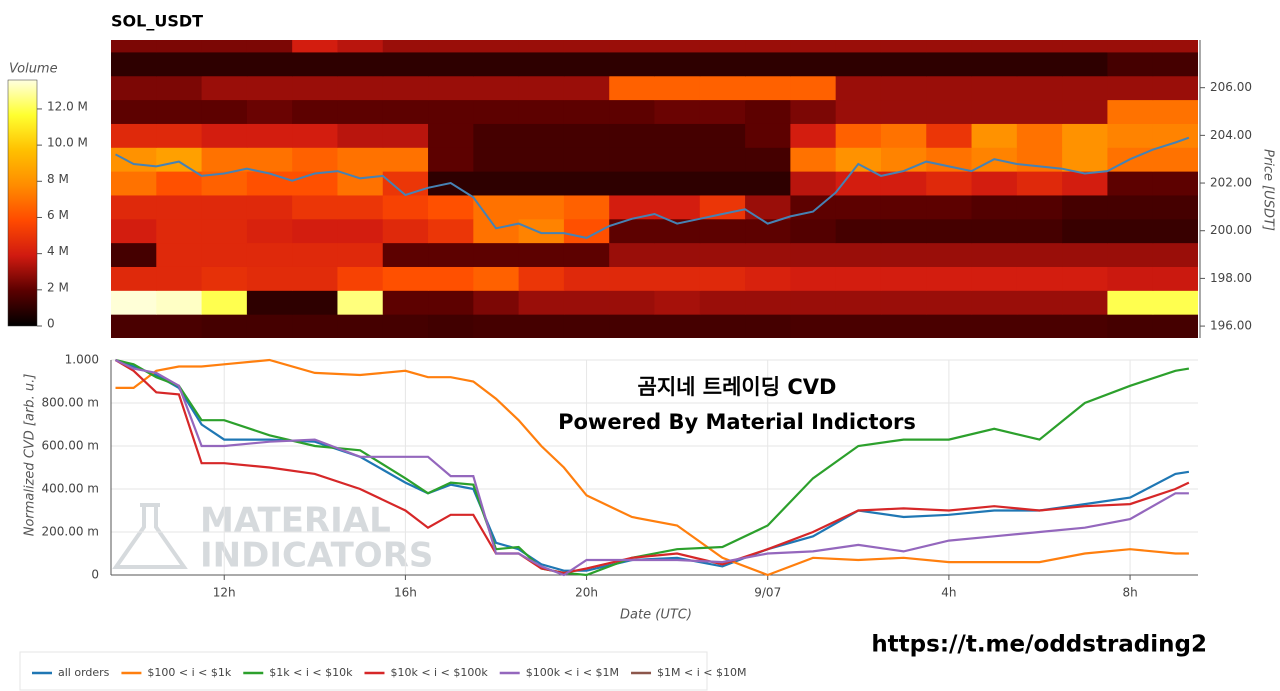 Image resolution: width=1280 pixels, height=691 pixels. I want to click on watermark-icon, so click(150, 536).